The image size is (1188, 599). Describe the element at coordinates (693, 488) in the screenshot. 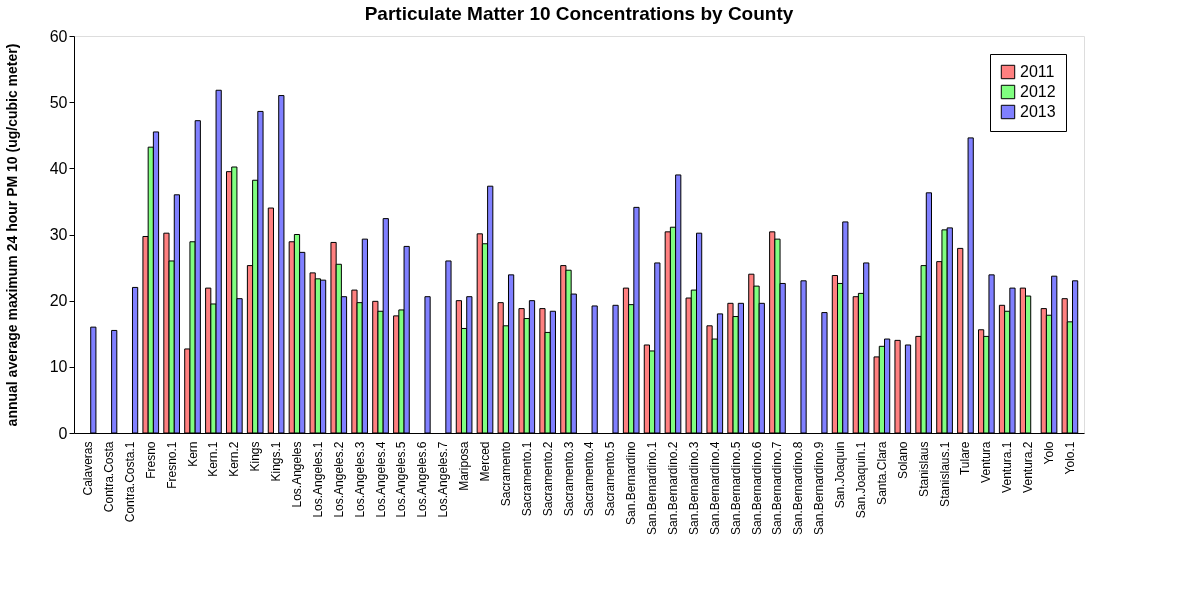

I see `x-tick-label: San.Bernardino.3` at that location.